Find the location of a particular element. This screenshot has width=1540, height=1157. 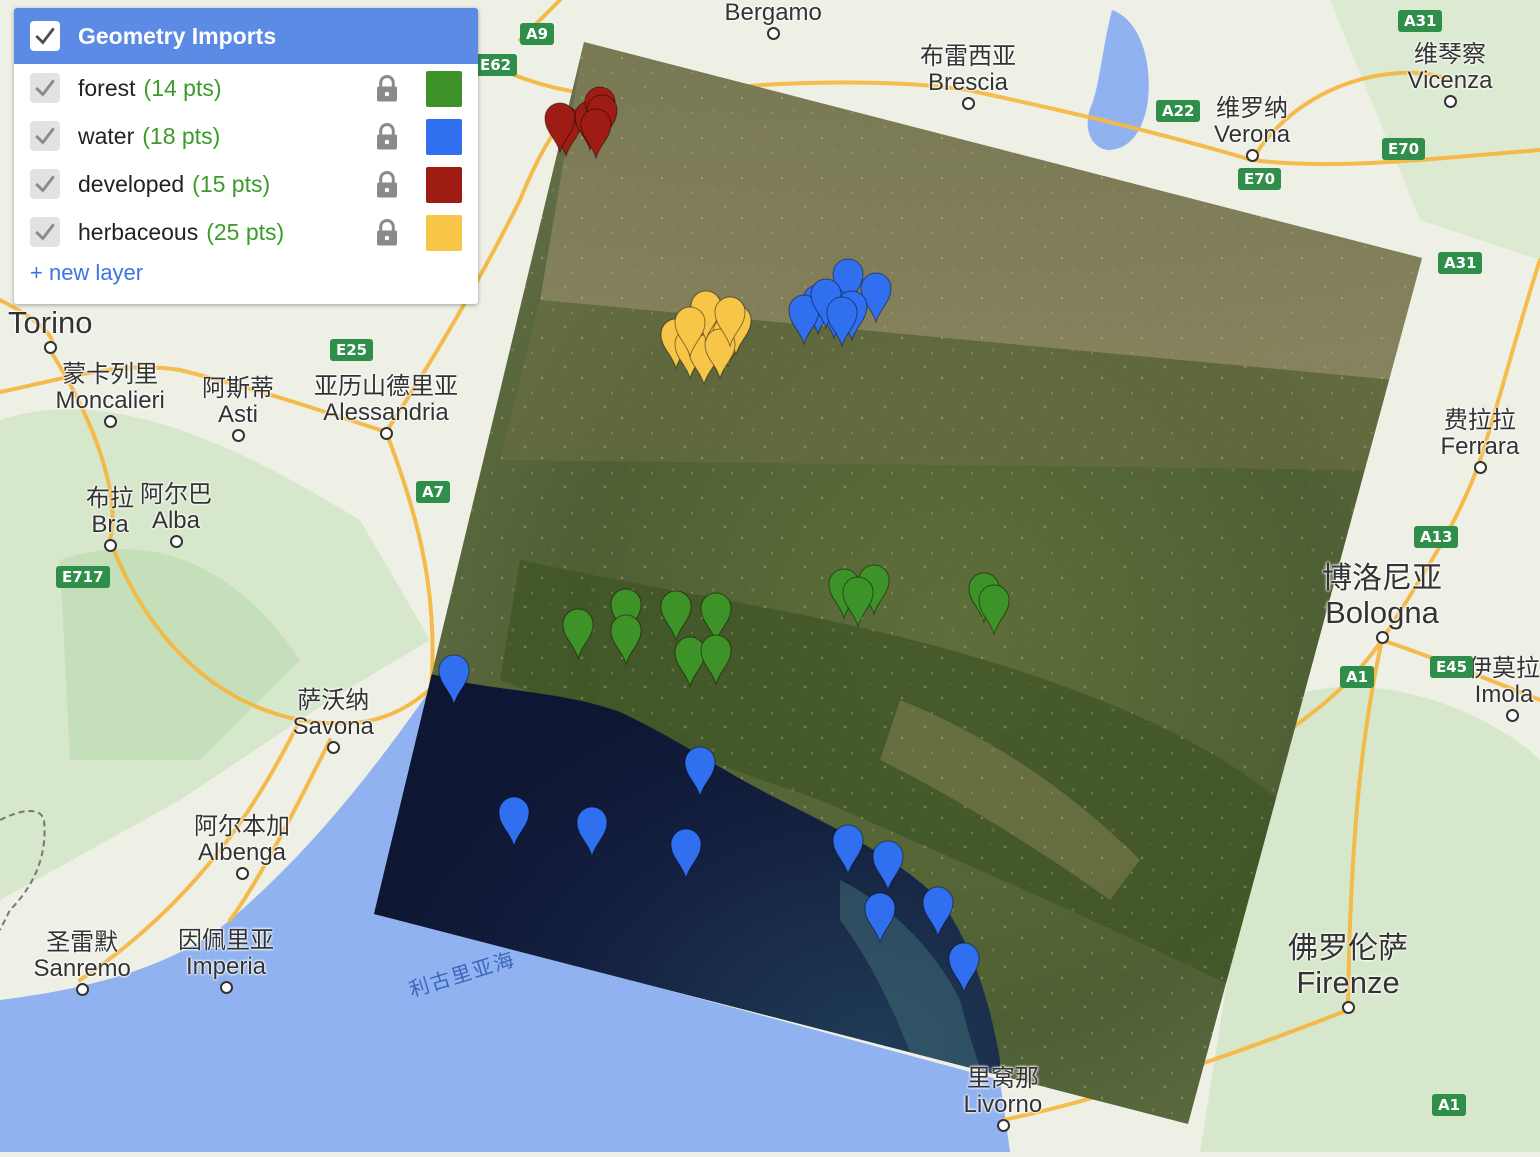

city-label: 里窝那 Livorno is located at coordinates (1003, 1092).